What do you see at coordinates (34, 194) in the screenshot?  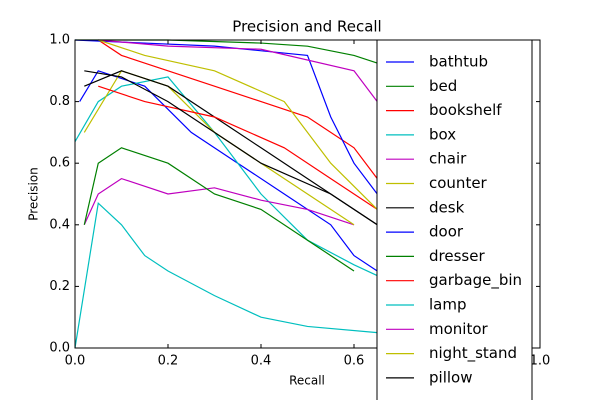 I see `y-axis-label: Precision` at bounding box center [34, 194].